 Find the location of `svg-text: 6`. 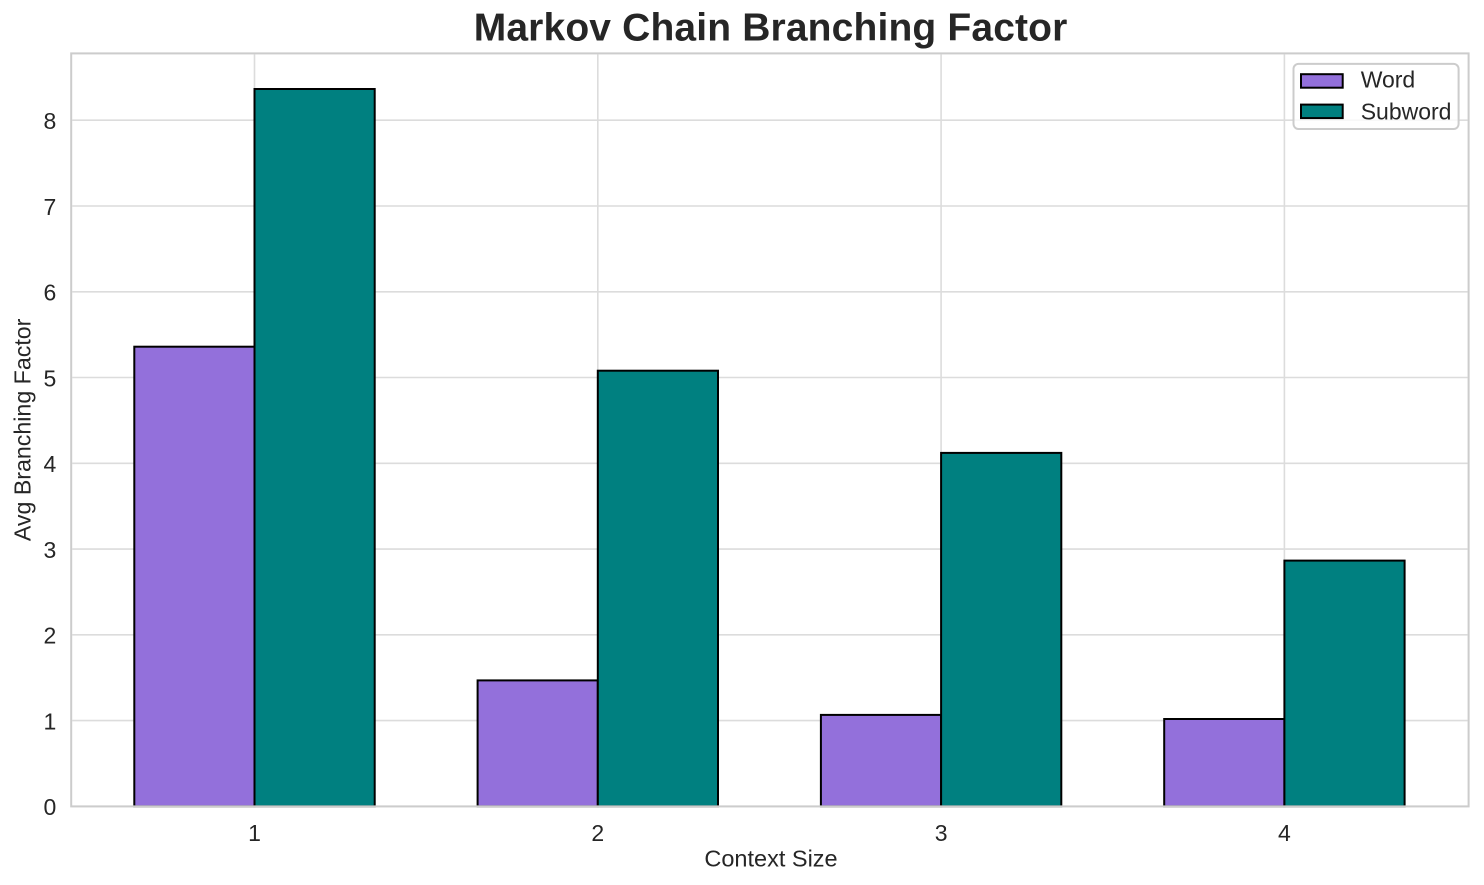

svg-text: 6 is located at coordinates (50, 293).